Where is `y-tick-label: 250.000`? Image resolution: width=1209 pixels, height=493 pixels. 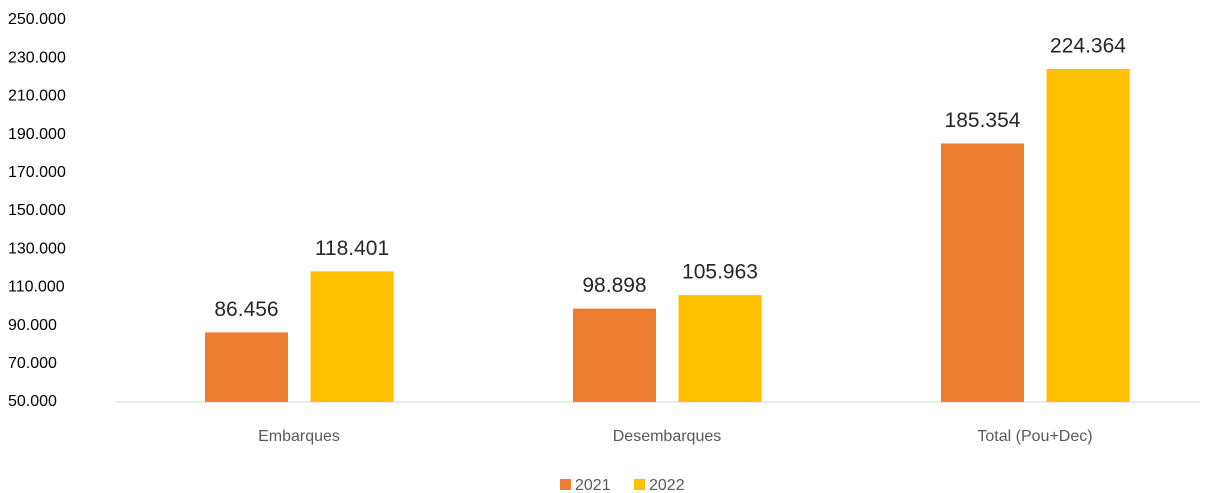
y-tick-label: 250.000 is located at coordinates (37, 19).